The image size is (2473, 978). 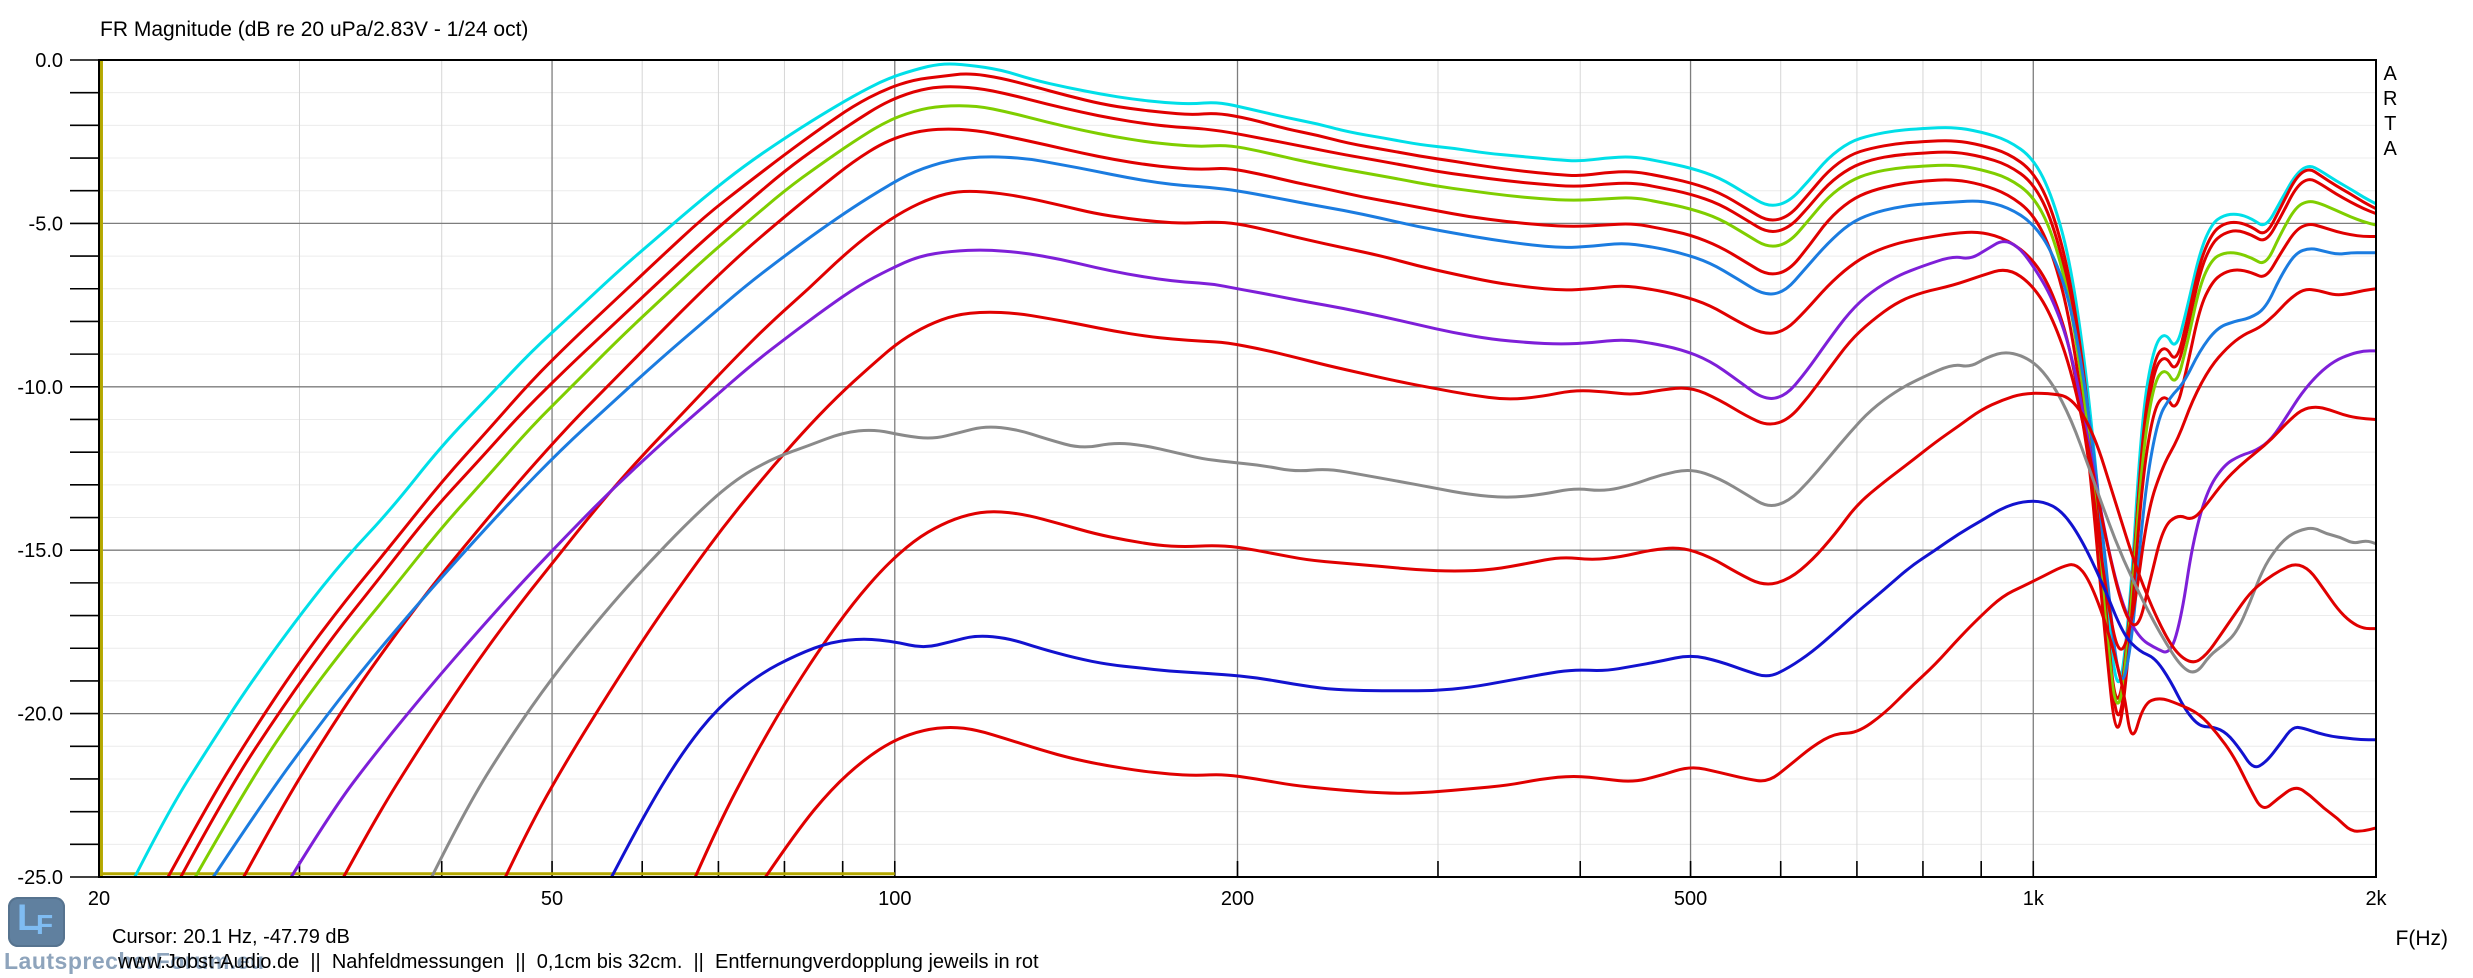 I want to click on y-tick-label: -25.0, so click(x=40, y=878).